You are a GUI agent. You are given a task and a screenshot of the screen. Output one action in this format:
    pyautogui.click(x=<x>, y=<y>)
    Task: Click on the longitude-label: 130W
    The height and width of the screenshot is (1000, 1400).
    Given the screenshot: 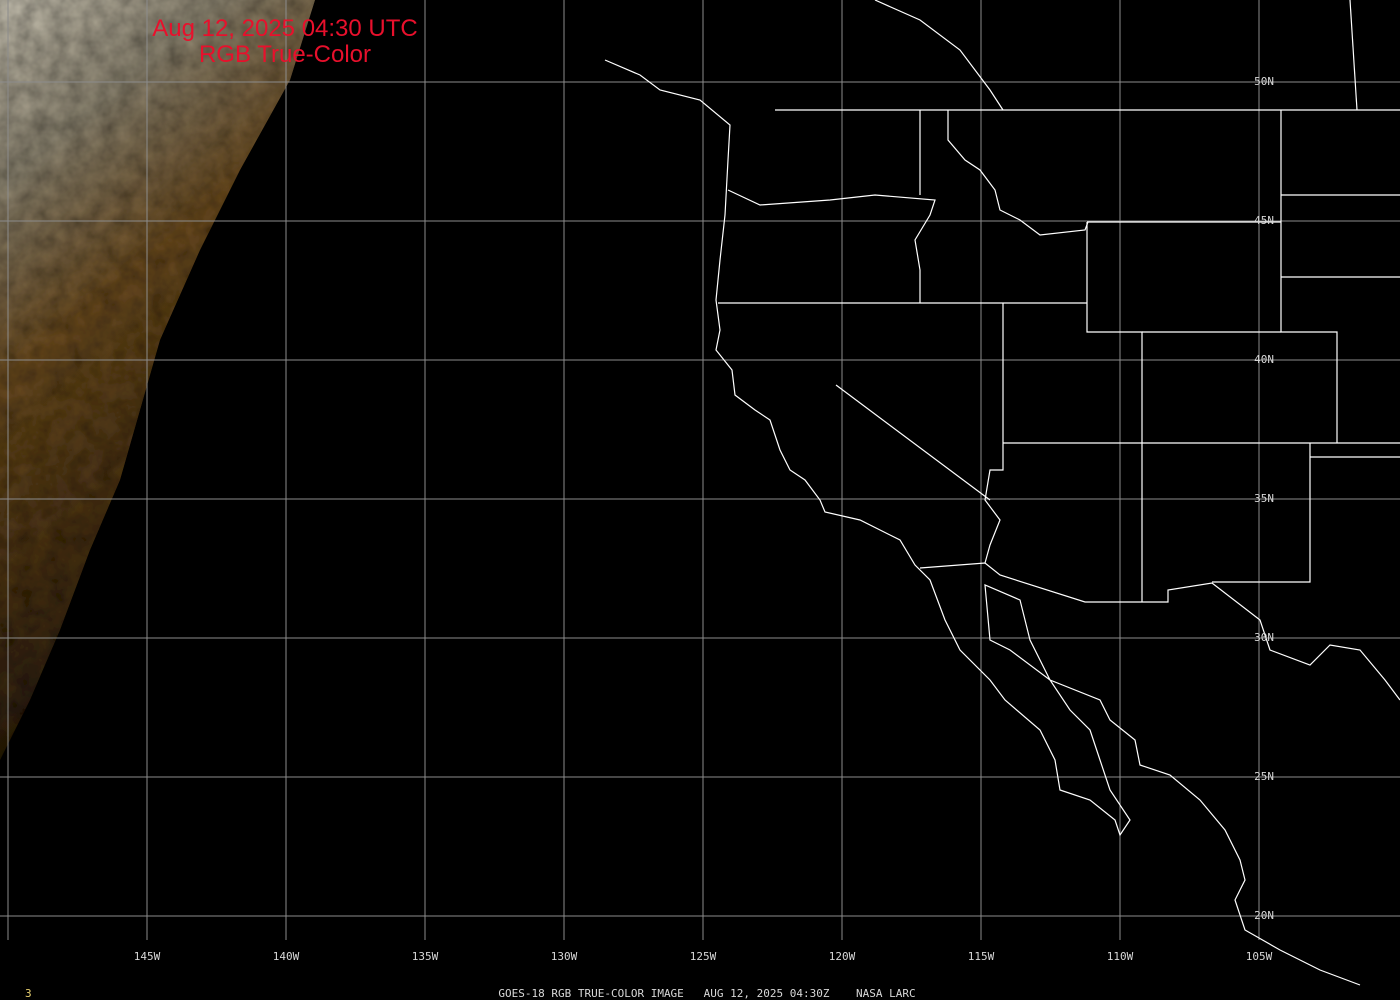 What is the action you would take?
    pyautogui.click(x=564, y=956)
    